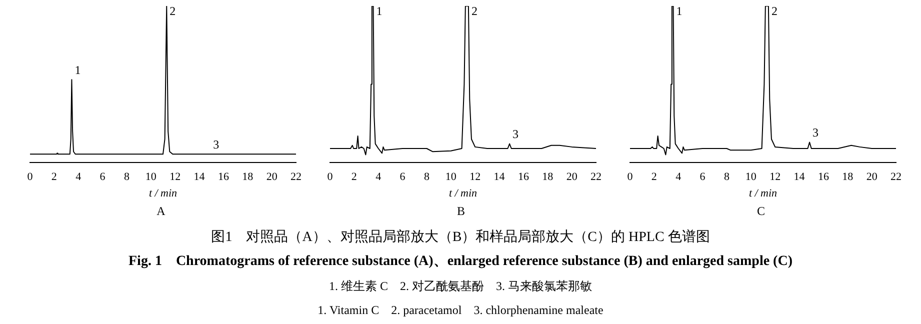 The height and width of the screenshot is (324, 921). What do you see at coordinates (461, 262) in the screenshot?
I see `caption: Fig. 1 Chromatograms of reference substance (A)、enlarged reference substance (B) and enlarged sample (C)` at bounding box center [461, 262].